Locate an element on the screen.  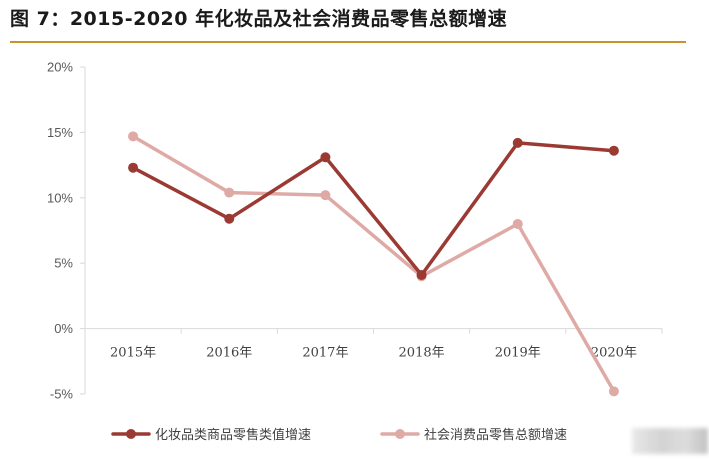
y-tick-label: -5% is located at coordinates (62, 394).